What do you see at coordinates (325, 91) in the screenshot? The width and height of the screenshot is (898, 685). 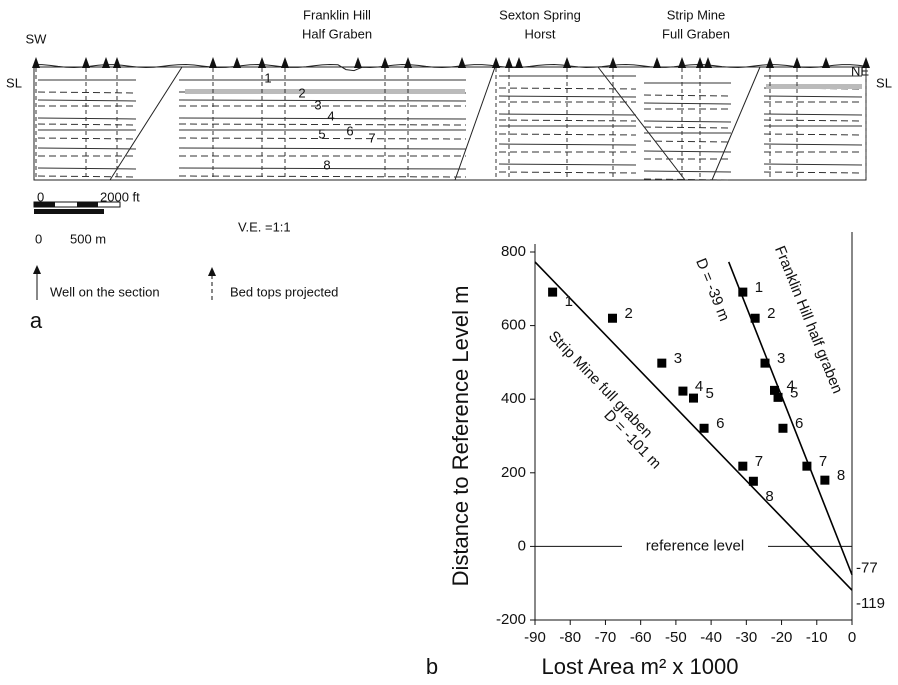 I see `marker-bed` at bounding box center [325, 91].